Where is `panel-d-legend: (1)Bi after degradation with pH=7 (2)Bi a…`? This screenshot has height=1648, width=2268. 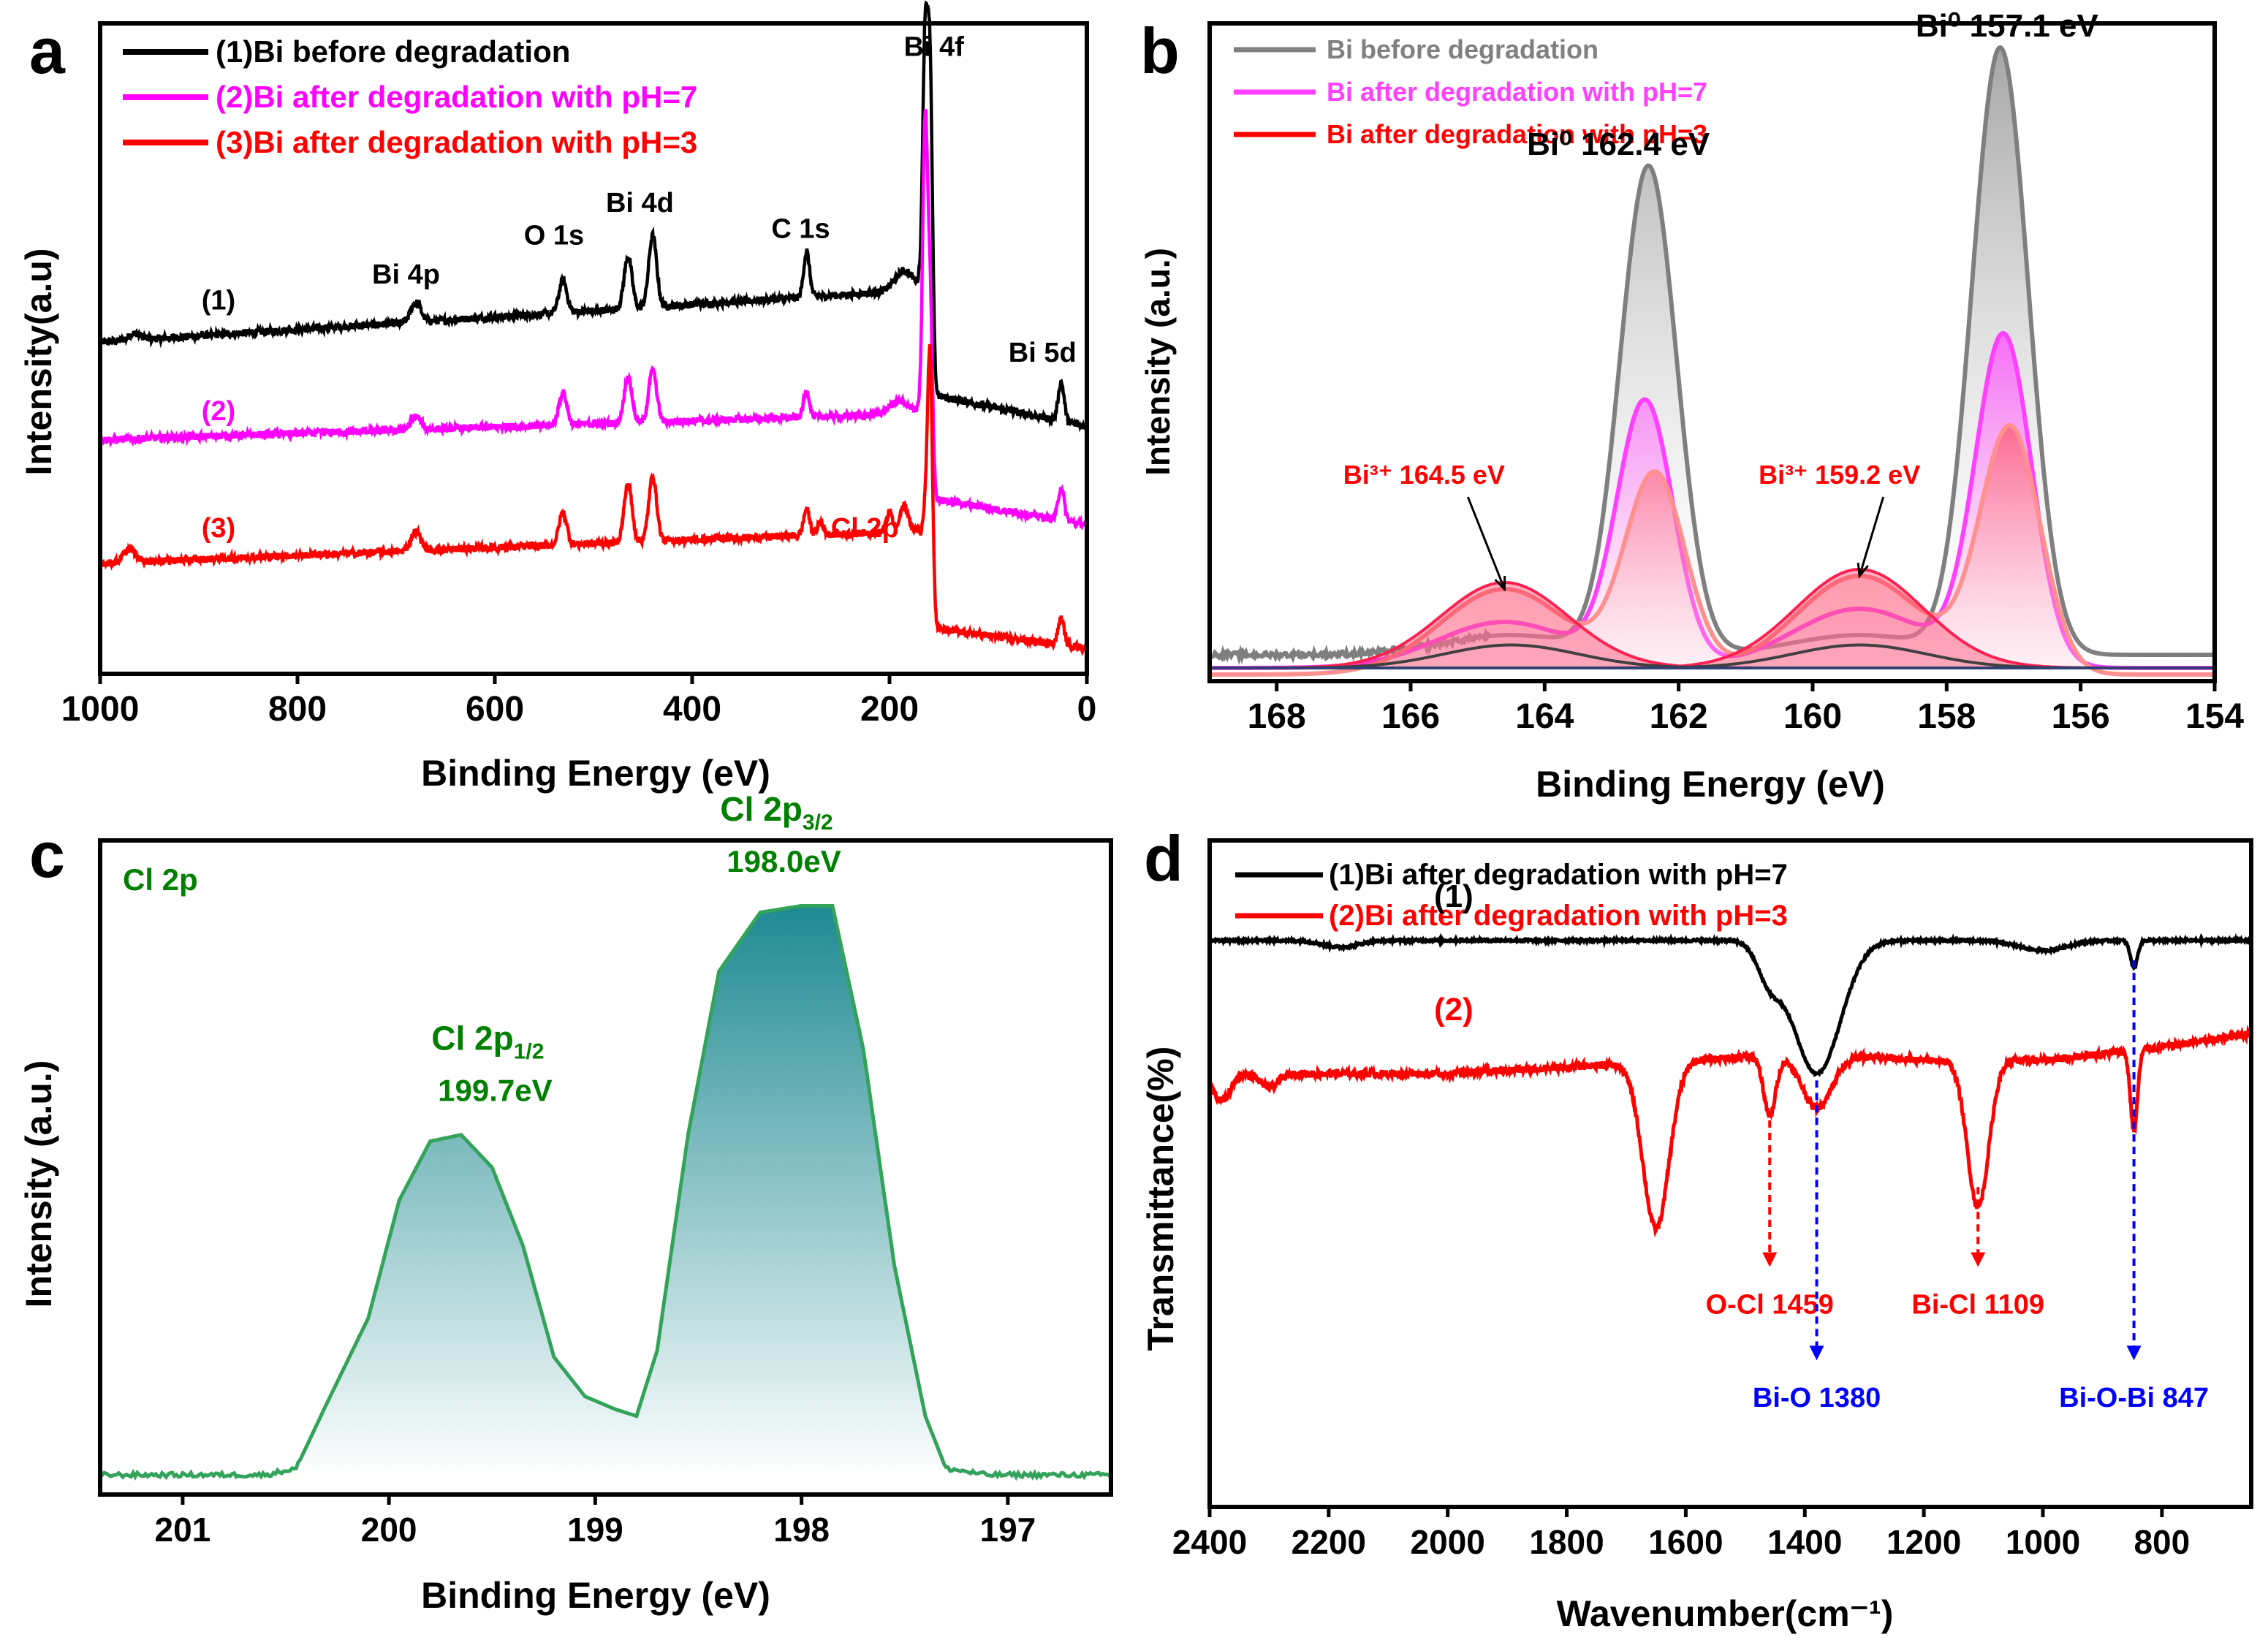 panel-d-legend: (1)Bi after degradation with pH=7 (2)Bi a… is located at coordinates (1511, 895).